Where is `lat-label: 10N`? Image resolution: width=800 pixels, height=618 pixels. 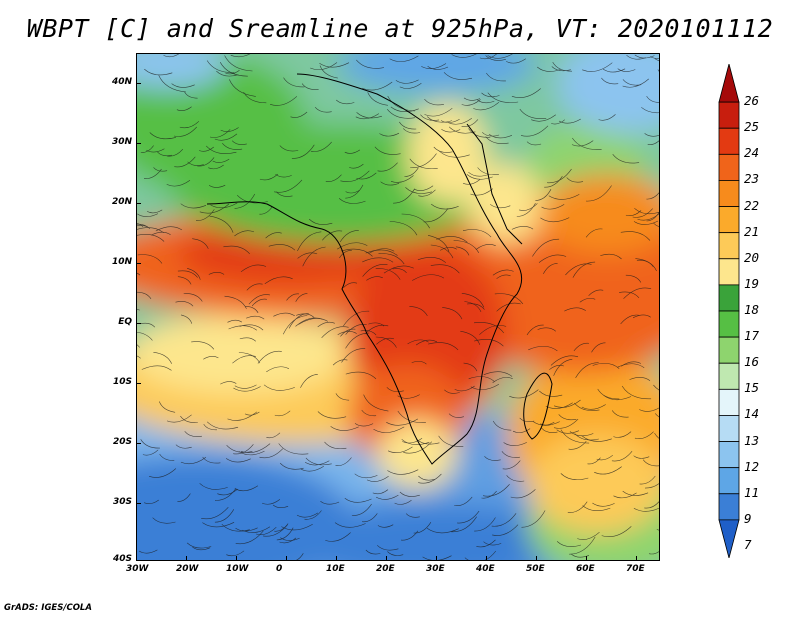 lat-label: 10N is located at coordinates (121, 262).